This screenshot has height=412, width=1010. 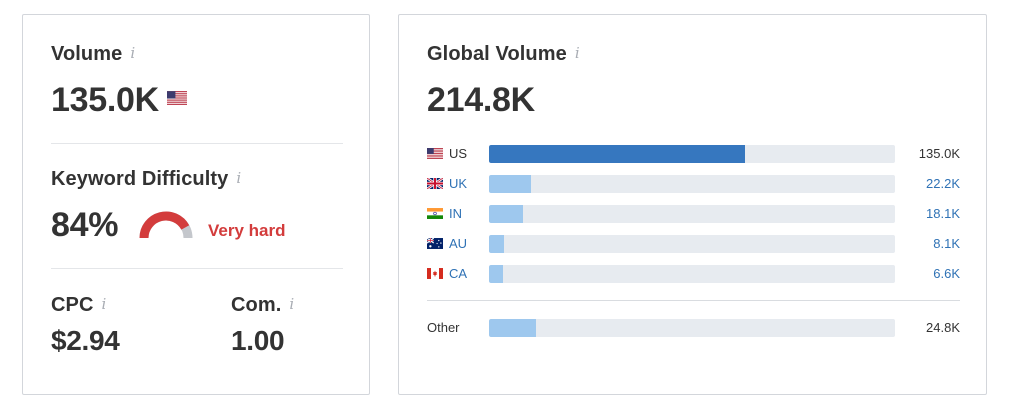 I want to click on difficulty-label-row: Keyword Difficulty i, so click(x=146, y=179).